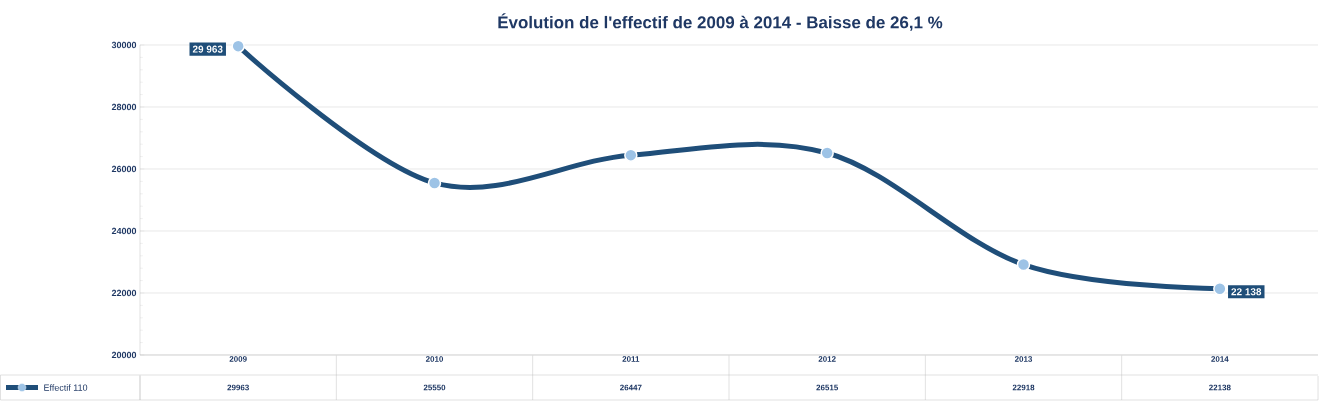 The image size is (1320, 403). What do you see at coordinates (124, 355) in the screenshot?
I see `y-tick-label: 20000` at bounding box center [124, 355].